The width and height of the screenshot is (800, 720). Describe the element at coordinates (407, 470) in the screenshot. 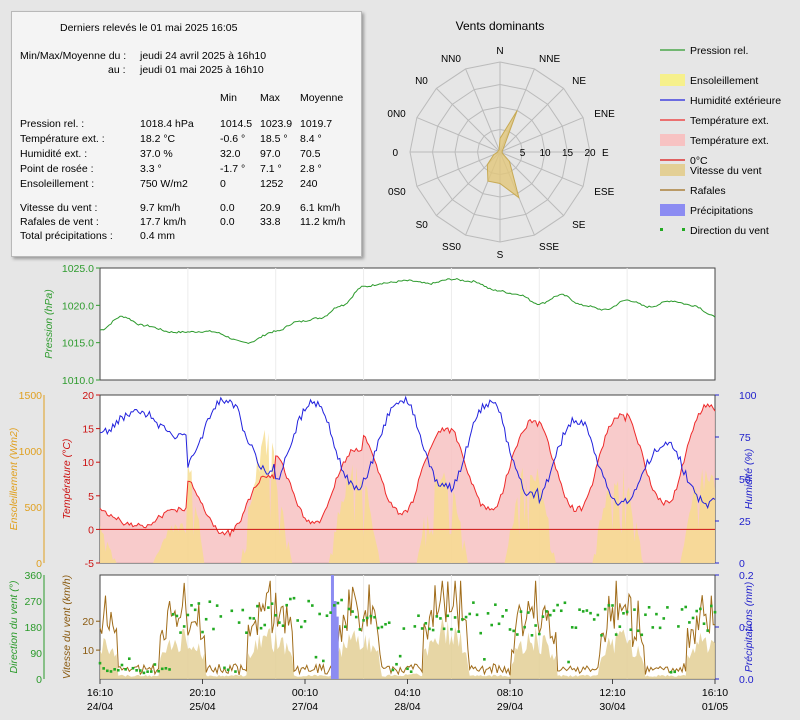

I see `temp-line` at that location.